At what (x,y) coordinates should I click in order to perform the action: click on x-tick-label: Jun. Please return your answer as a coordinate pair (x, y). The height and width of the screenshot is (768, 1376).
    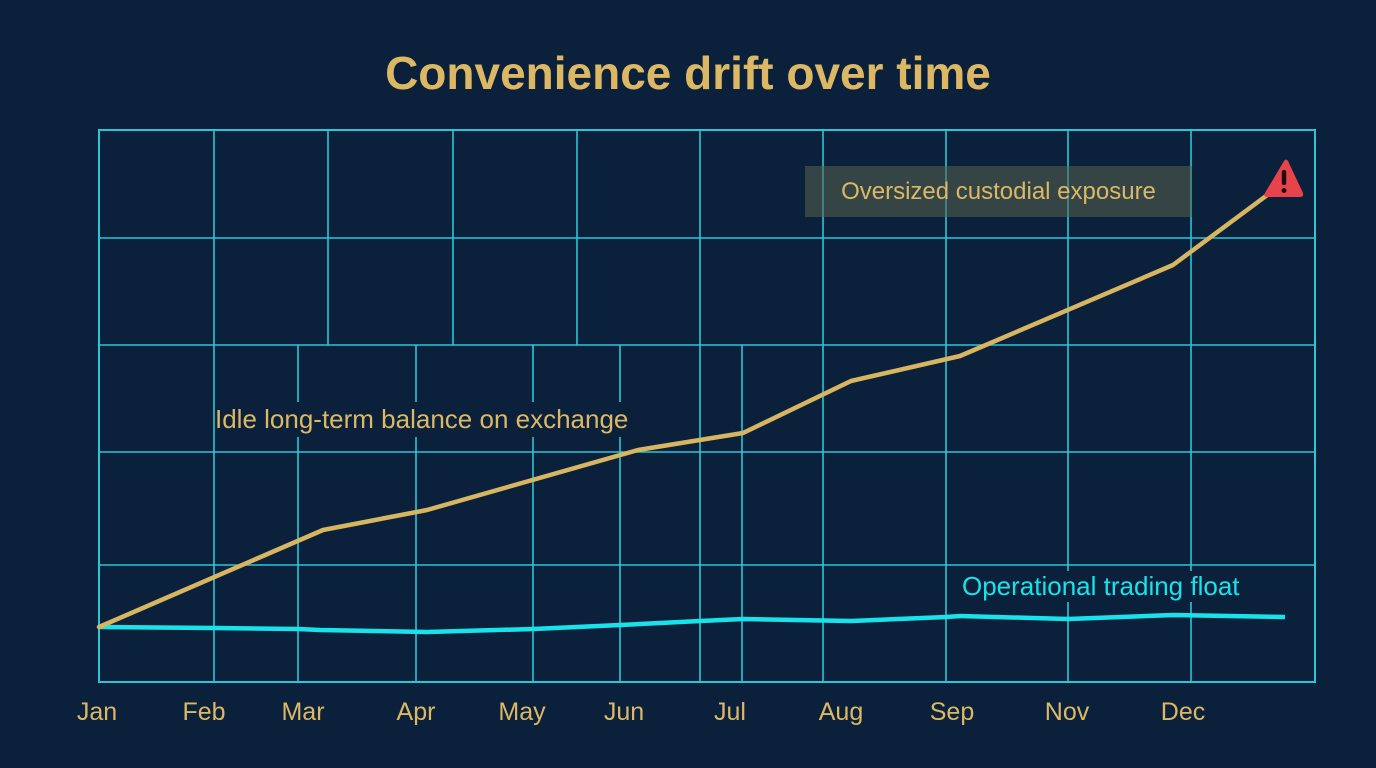
    Looking at the image, I should click on (624, 712).